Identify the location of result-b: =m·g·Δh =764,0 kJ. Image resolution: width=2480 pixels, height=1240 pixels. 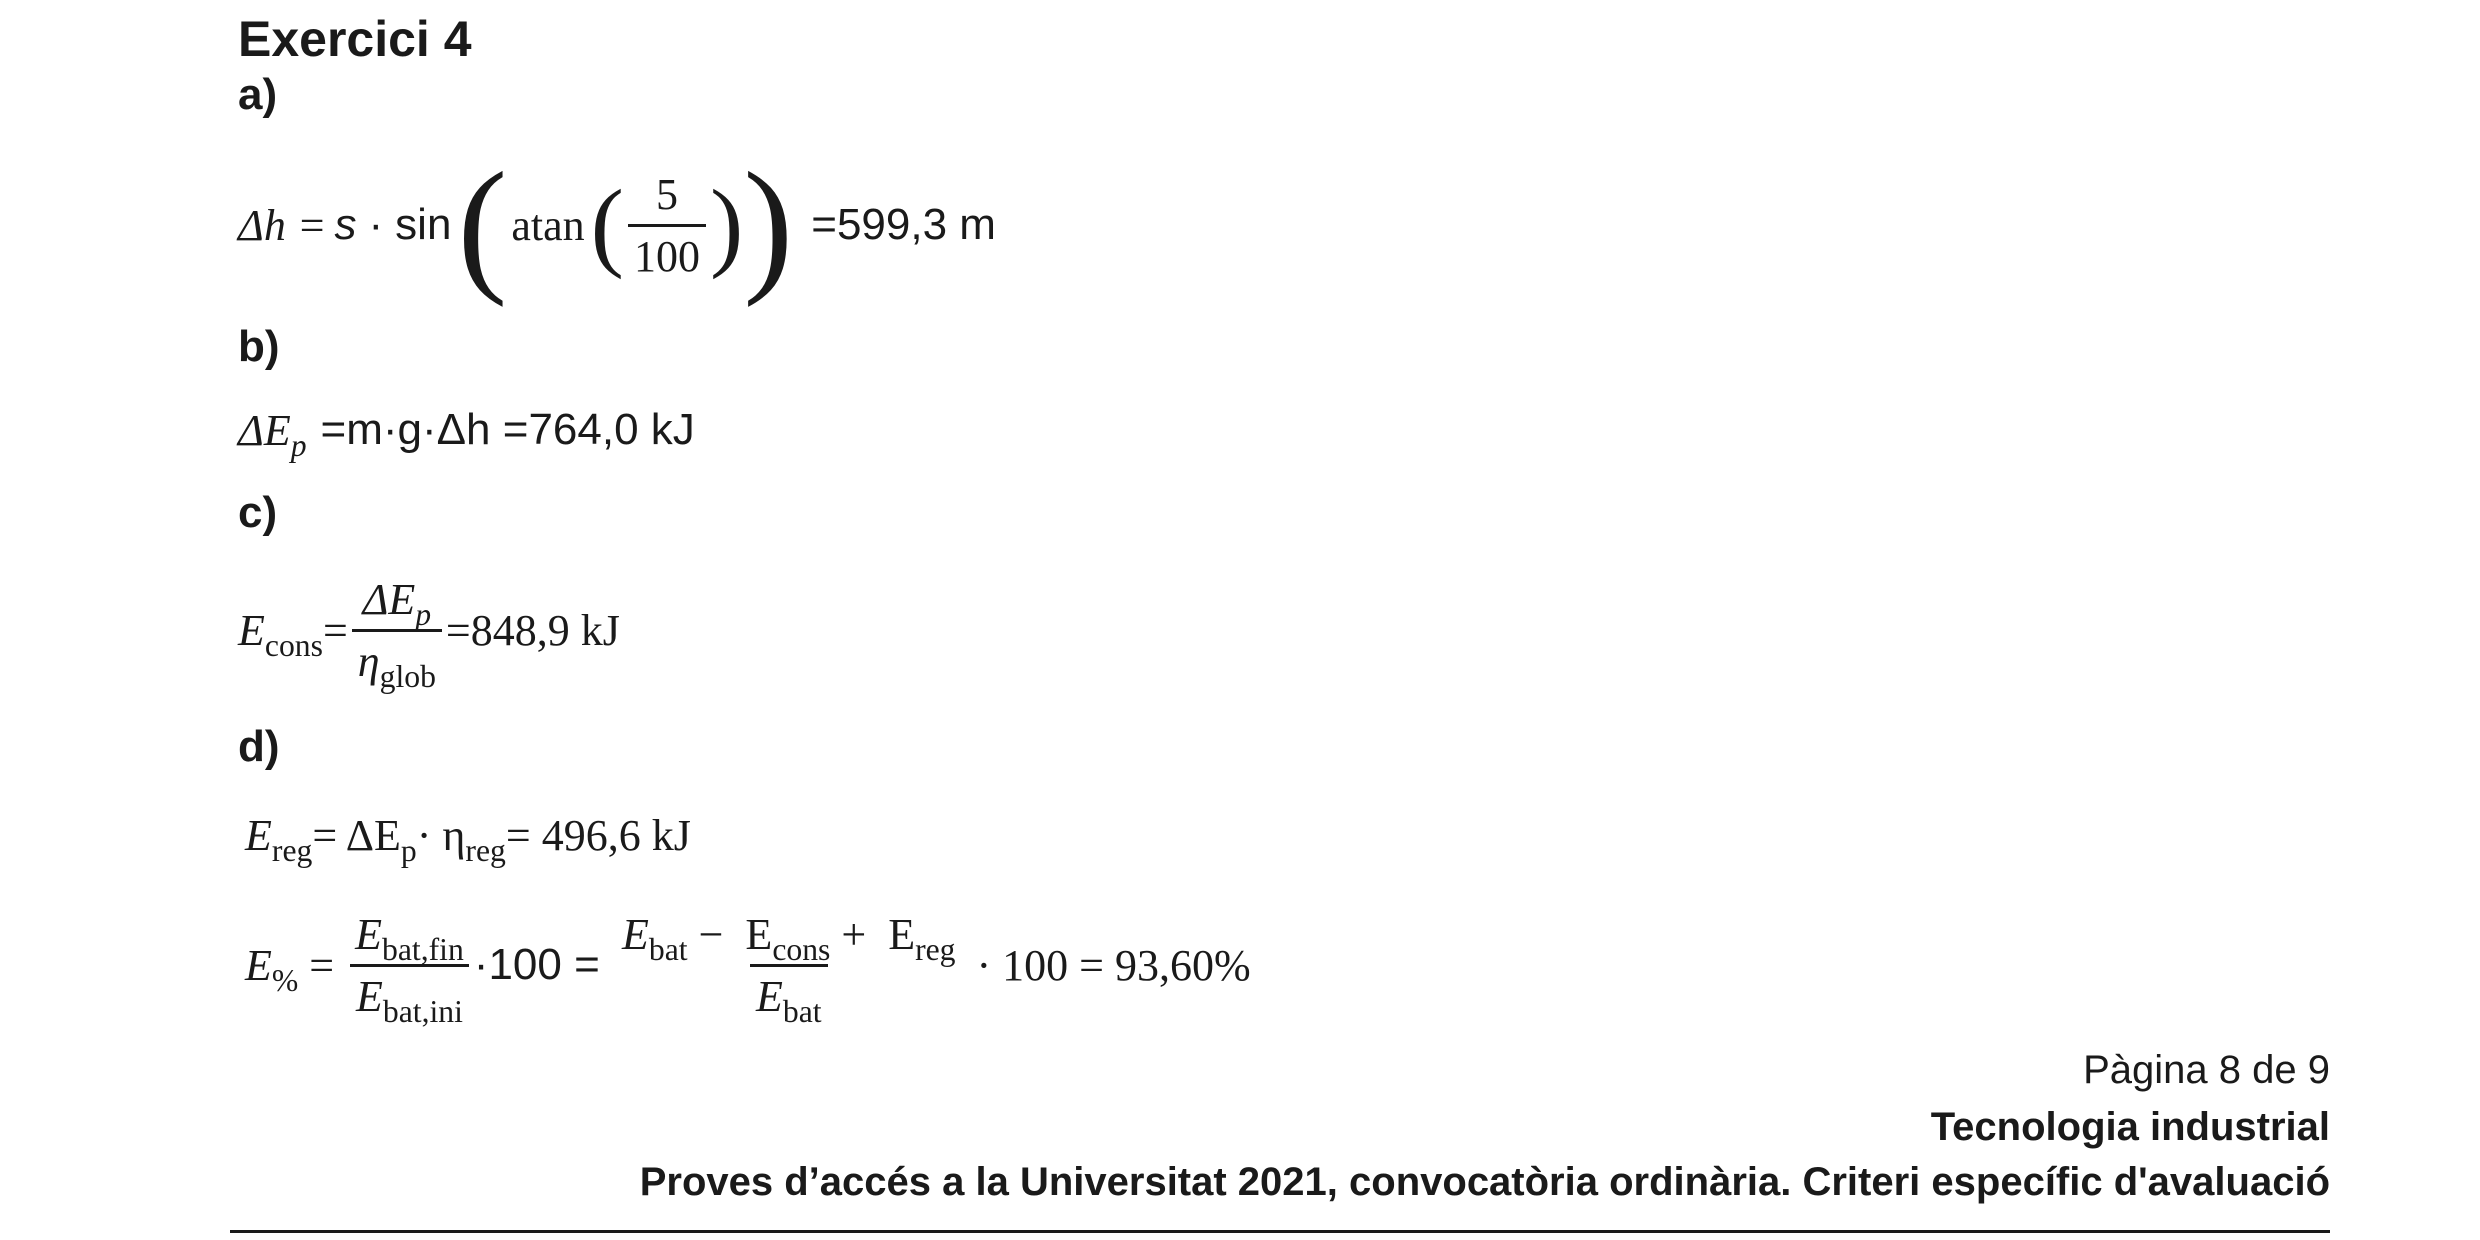
(507, 429).